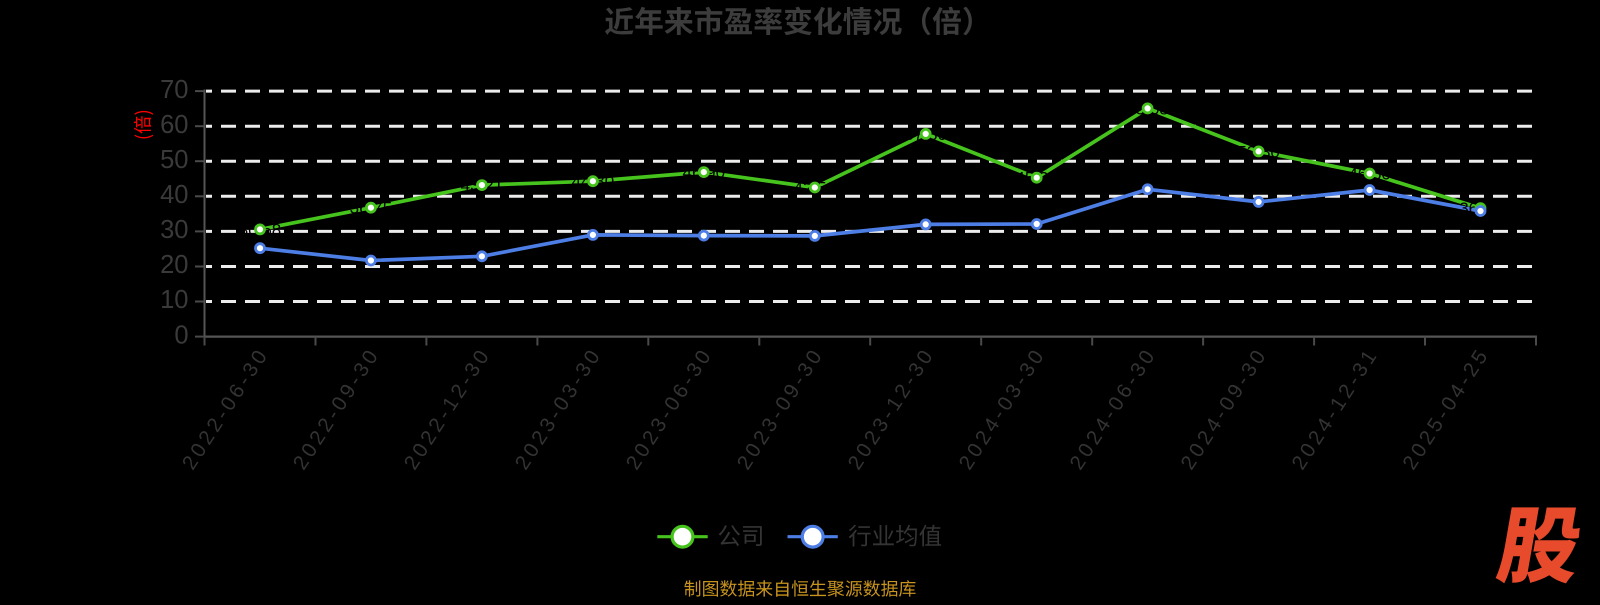 The image size is (1600, 605). I want to click on svg-text: 60, so click(174, 125).